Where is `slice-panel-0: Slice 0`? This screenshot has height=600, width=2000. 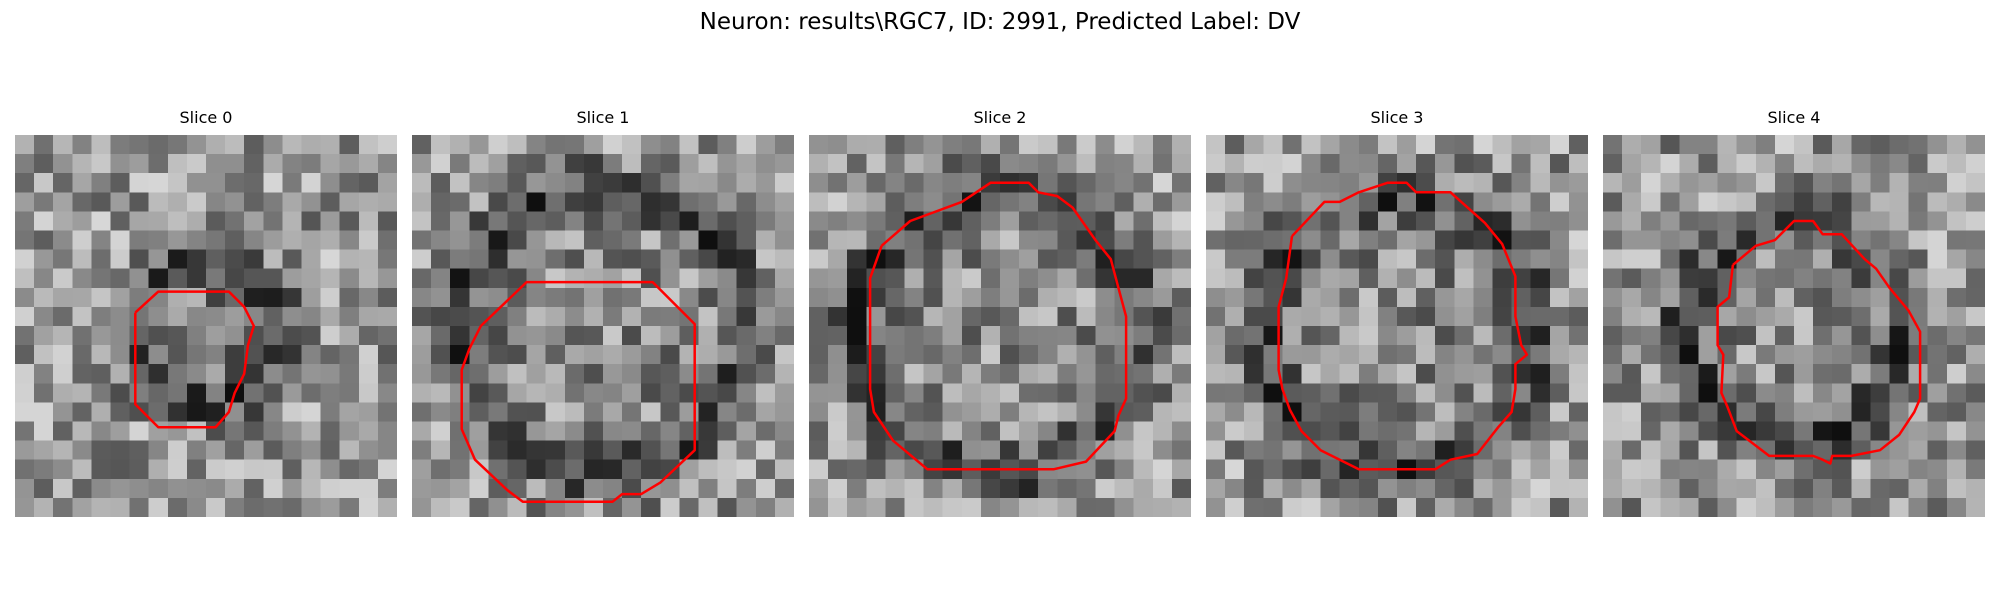 slice-panel-0: Slice 0 is located at coordinates (206, 310).